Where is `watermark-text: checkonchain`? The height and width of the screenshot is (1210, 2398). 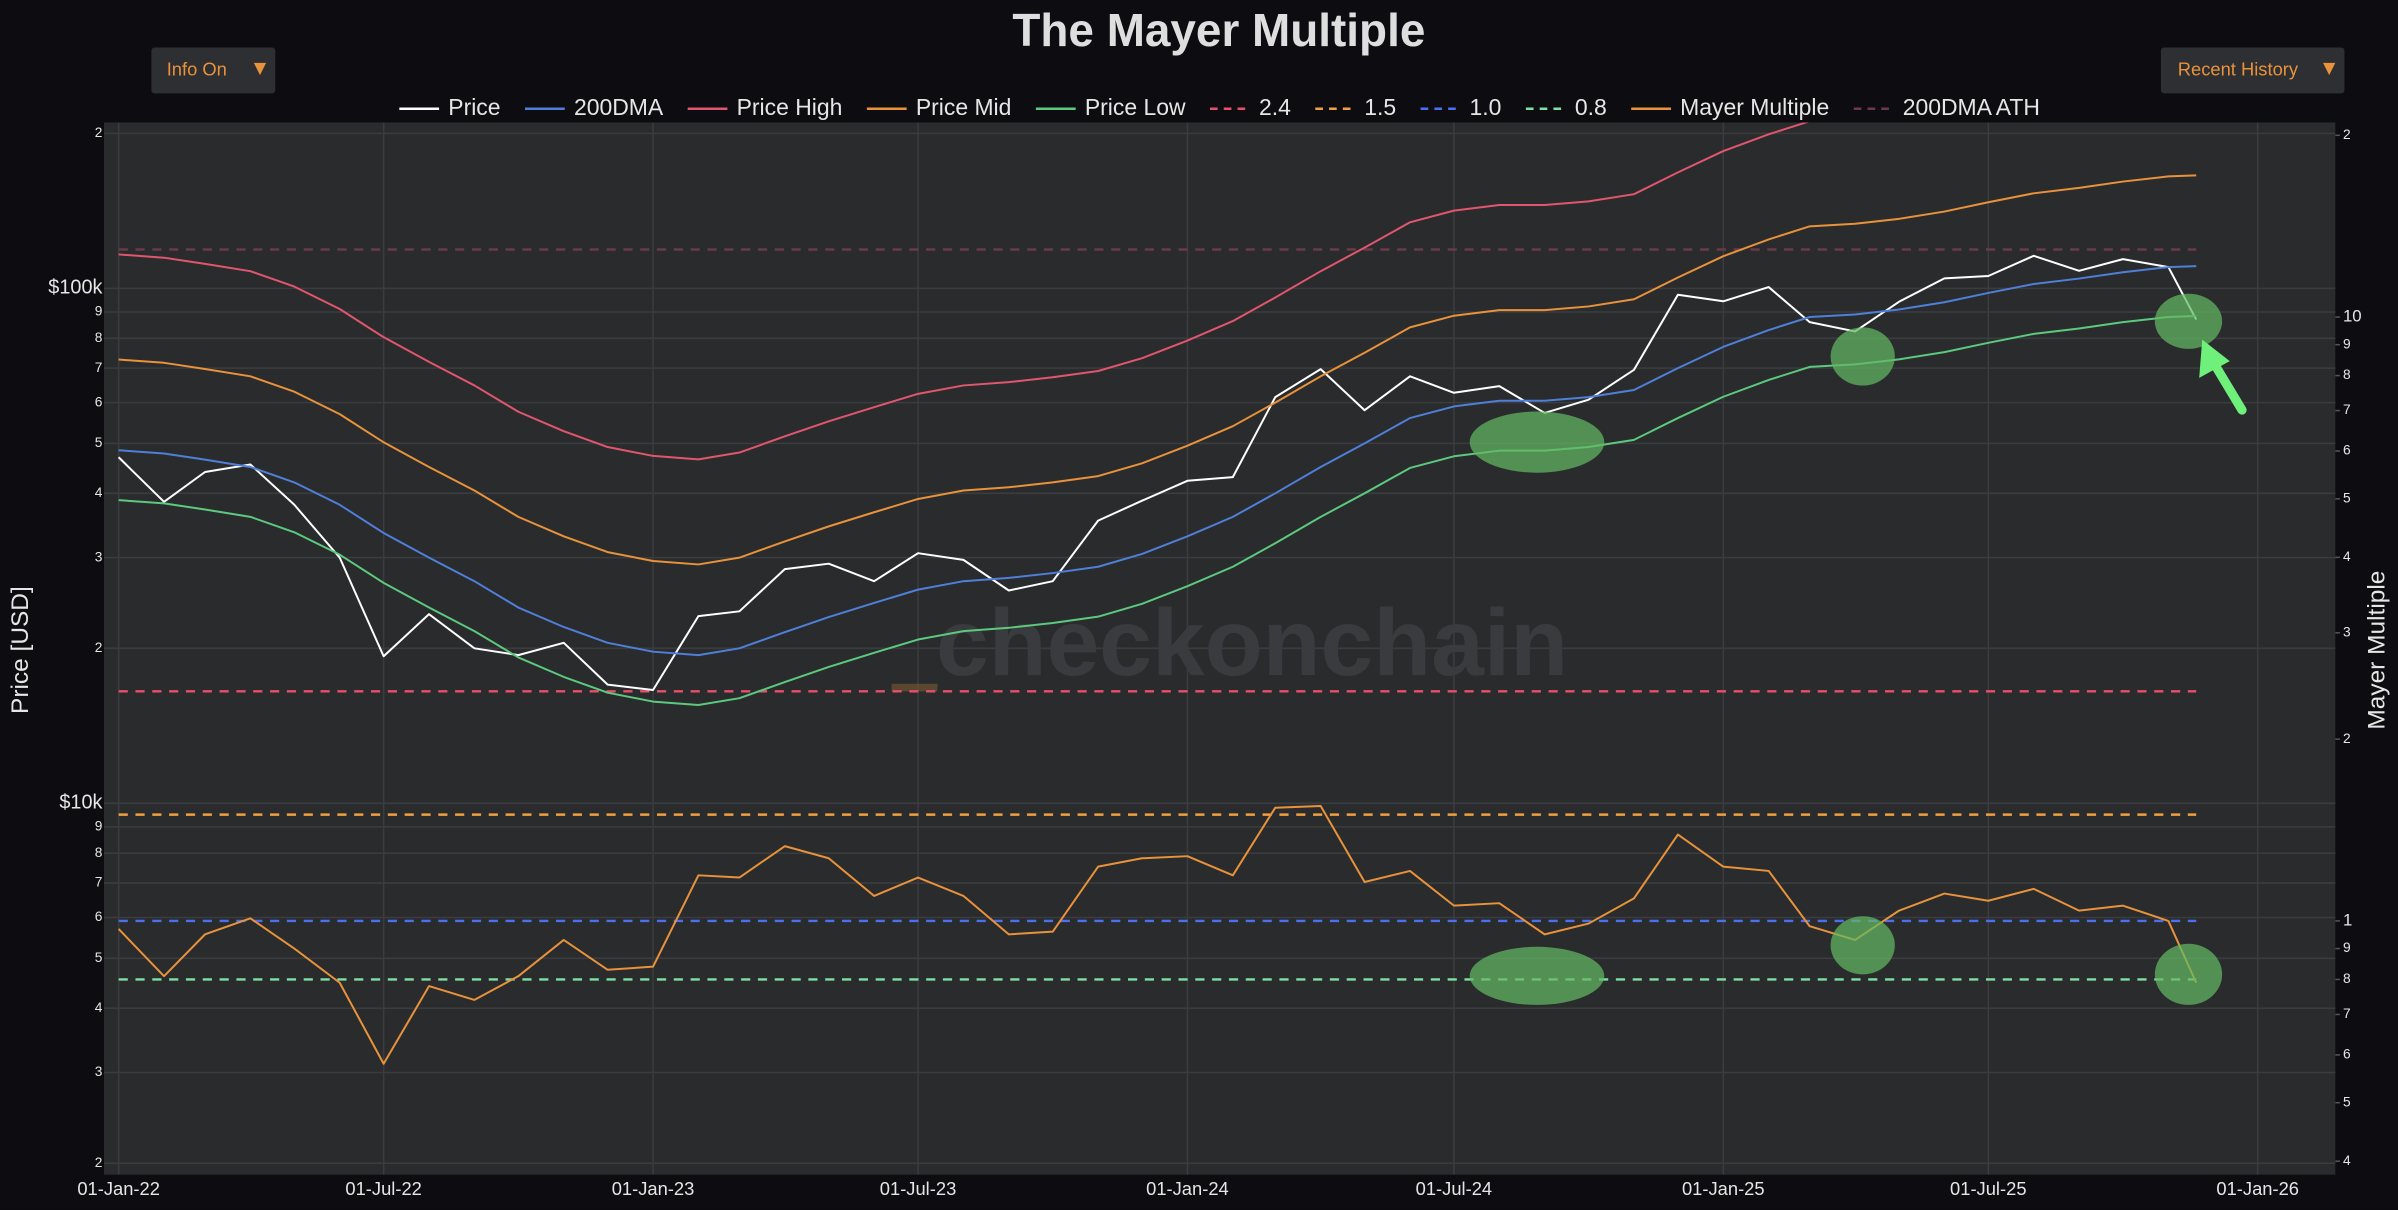 watermark-text: checkonchain is located at coordinates (1252, 643).